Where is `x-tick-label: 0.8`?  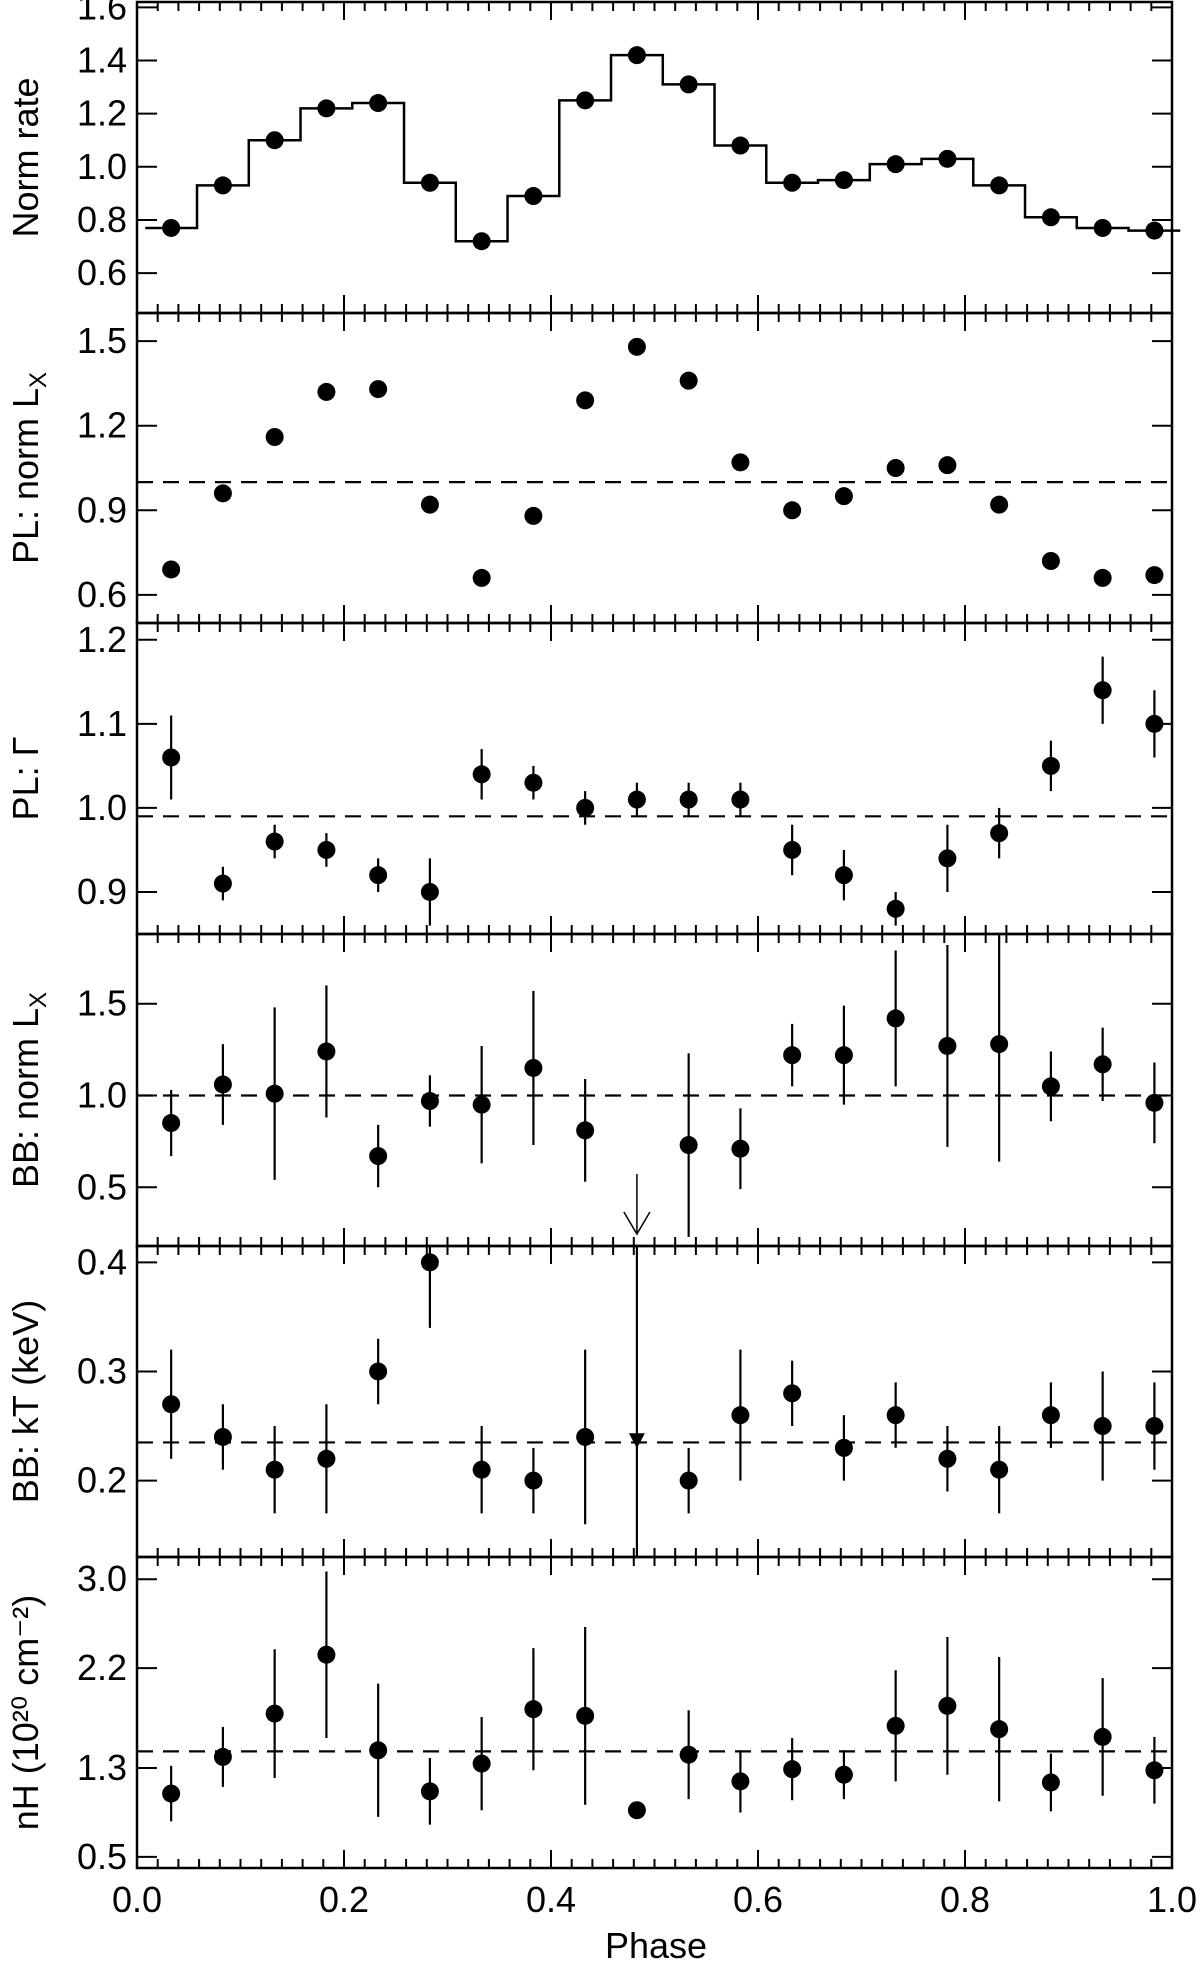 x-tick-label: 0.8 is located at coordinates (965, 1899).